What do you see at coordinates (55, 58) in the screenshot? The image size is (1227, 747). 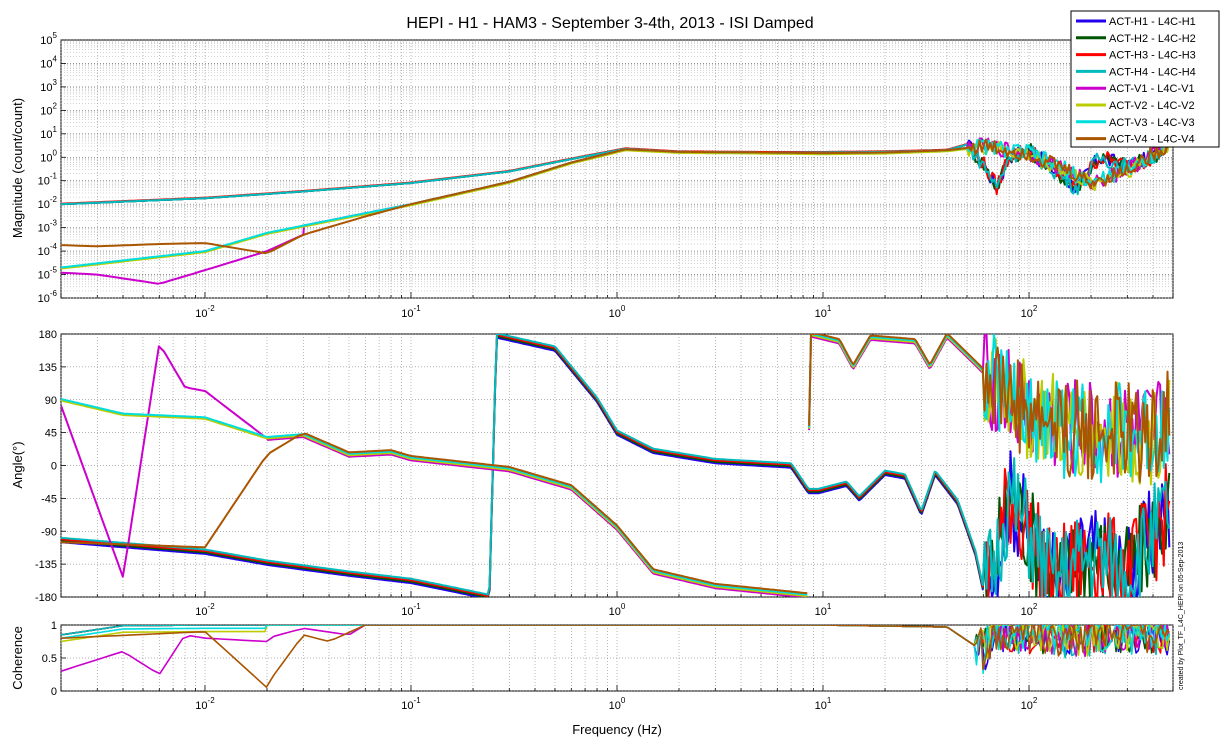 I see `ytick-exponent: 4` at bounding box center [55, 58].